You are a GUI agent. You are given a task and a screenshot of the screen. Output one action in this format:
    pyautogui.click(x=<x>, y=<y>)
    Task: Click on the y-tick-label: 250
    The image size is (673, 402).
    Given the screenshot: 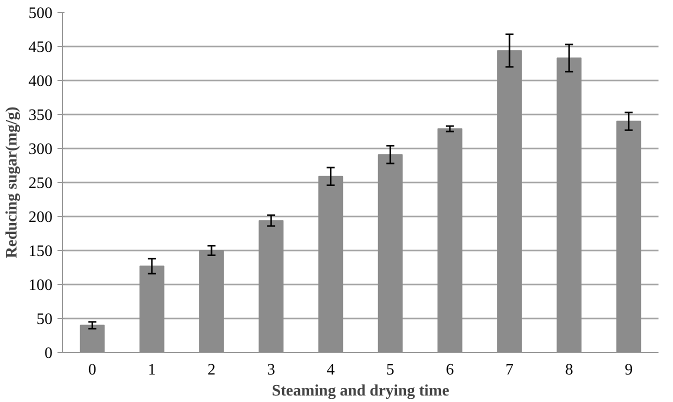 What is the action you would take?
    pyautogui.click(x=40, y=183)
    